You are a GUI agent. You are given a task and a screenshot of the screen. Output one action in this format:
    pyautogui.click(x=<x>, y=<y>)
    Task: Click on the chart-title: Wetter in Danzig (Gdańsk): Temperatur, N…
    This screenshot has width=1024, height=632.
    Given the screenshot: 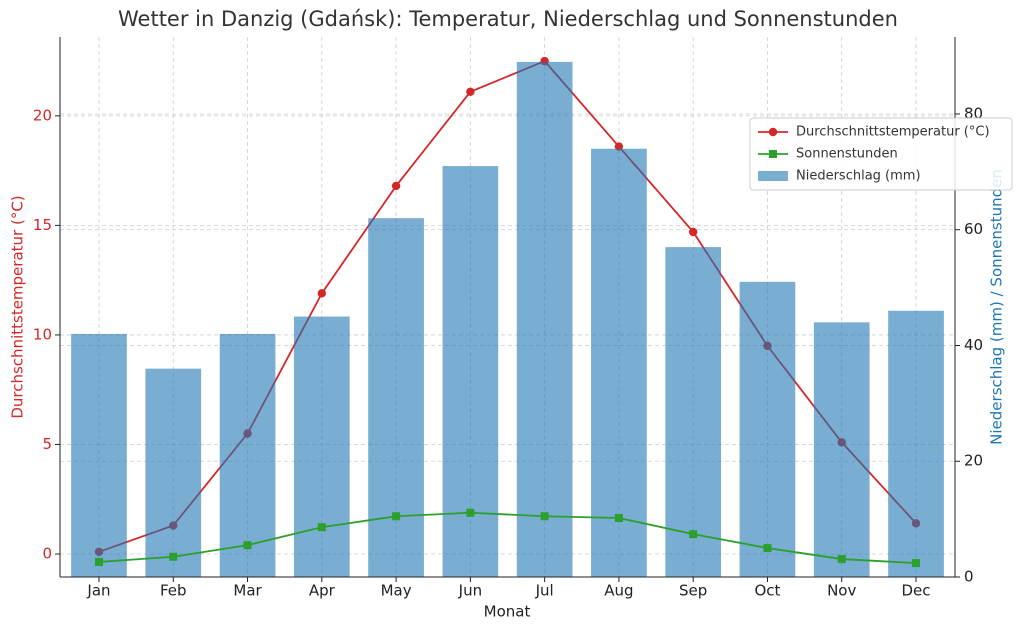 What is the action you would take?
    pyautogui.click(x=508, y=19)
    